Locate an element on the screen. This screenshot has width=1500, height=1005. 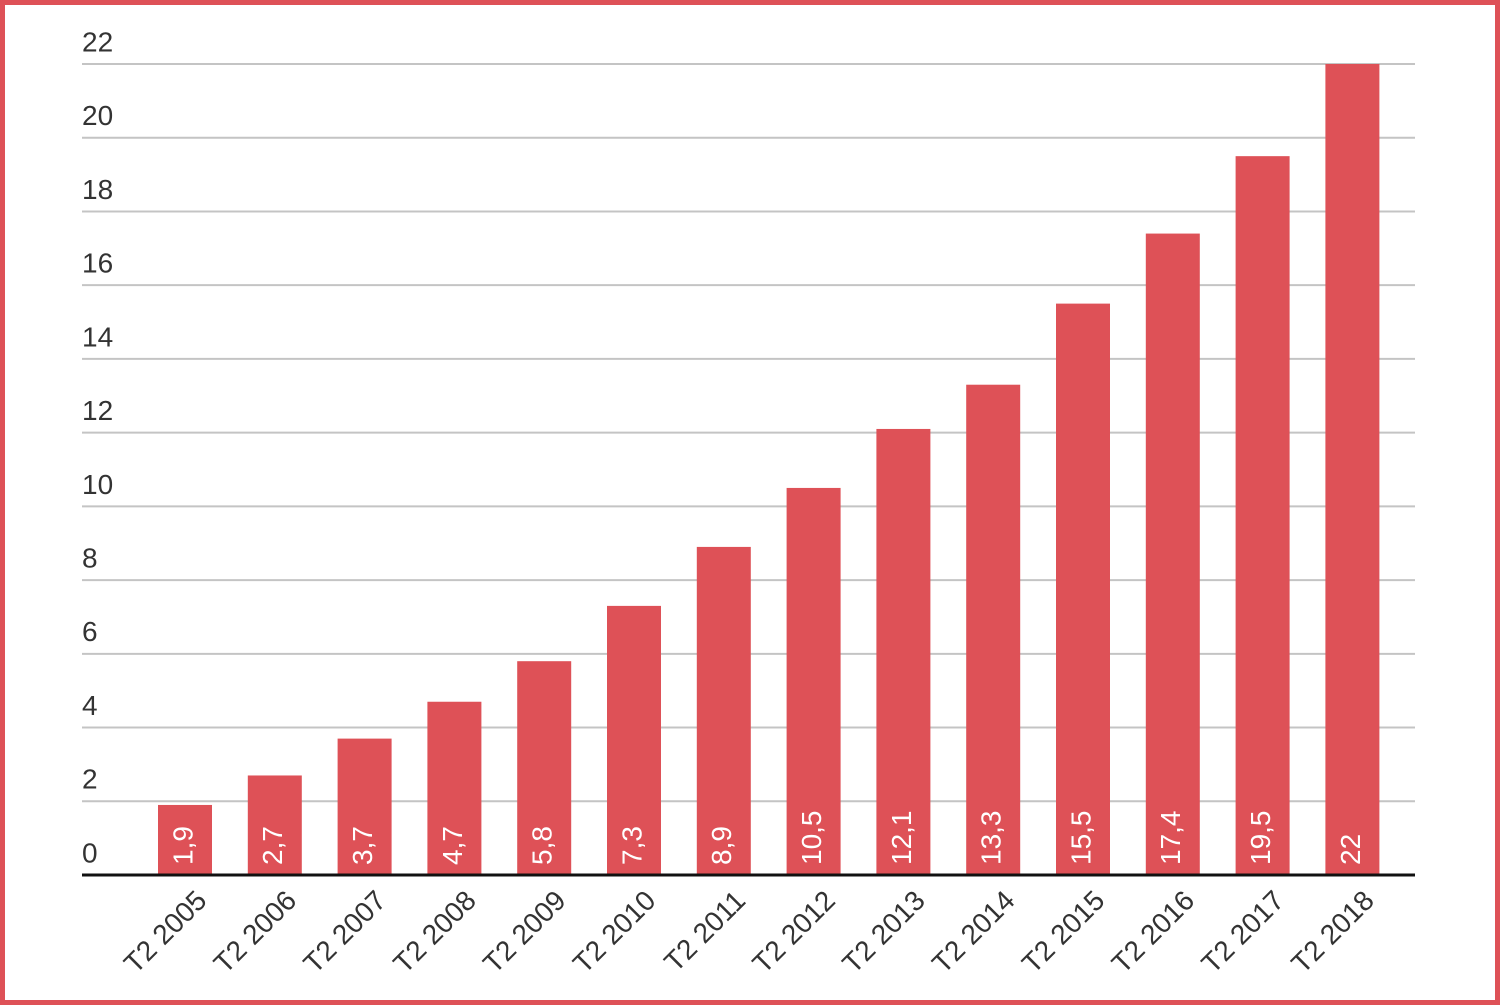
value-label: 22 is located at coordinates (1350, 849).